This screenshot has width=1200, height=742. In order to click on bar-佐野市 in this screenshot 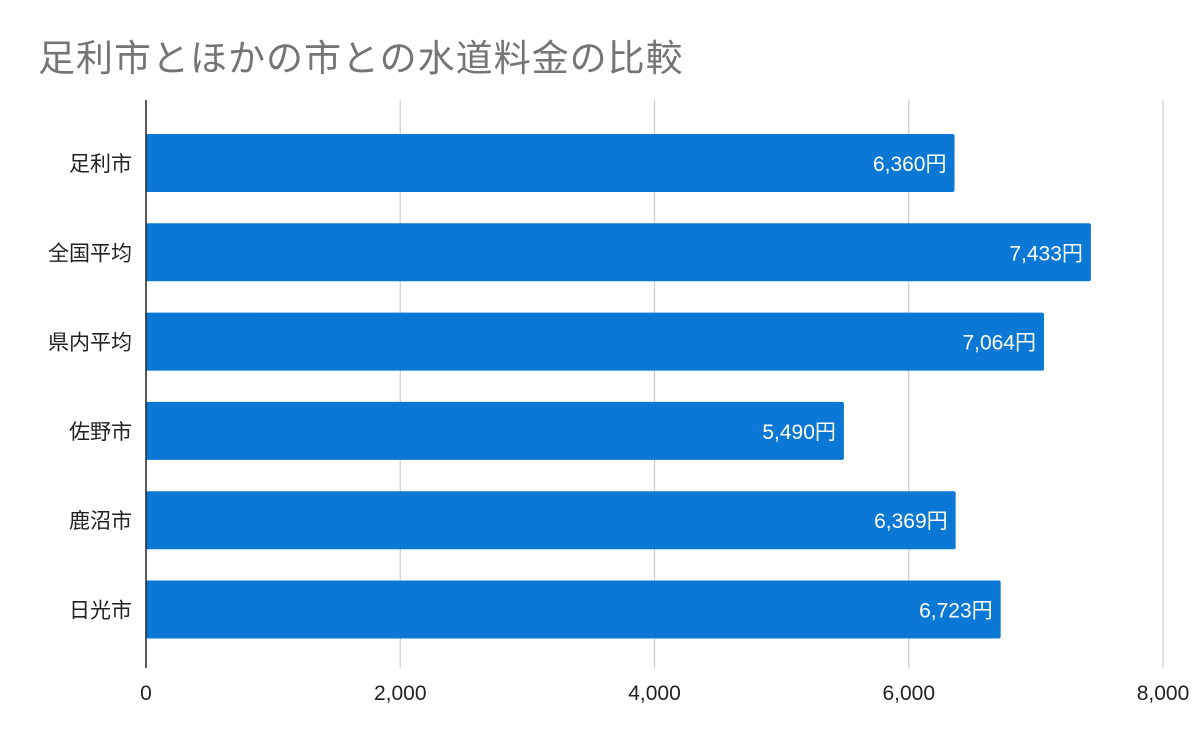, I will do `click(495, 430)`.